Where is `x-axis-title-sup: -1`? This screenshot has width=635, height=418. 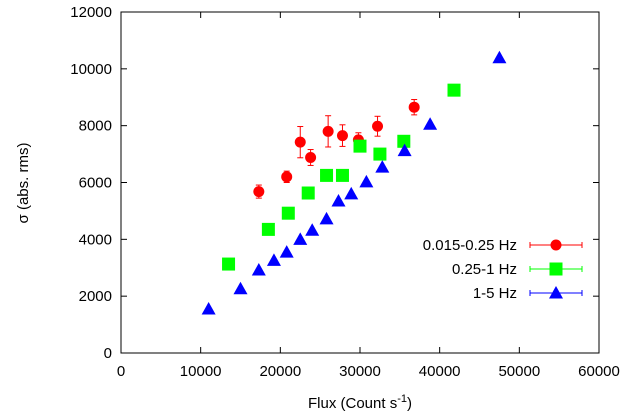
x-axis-title-sup: -1 is located at coordinates (402, 399).